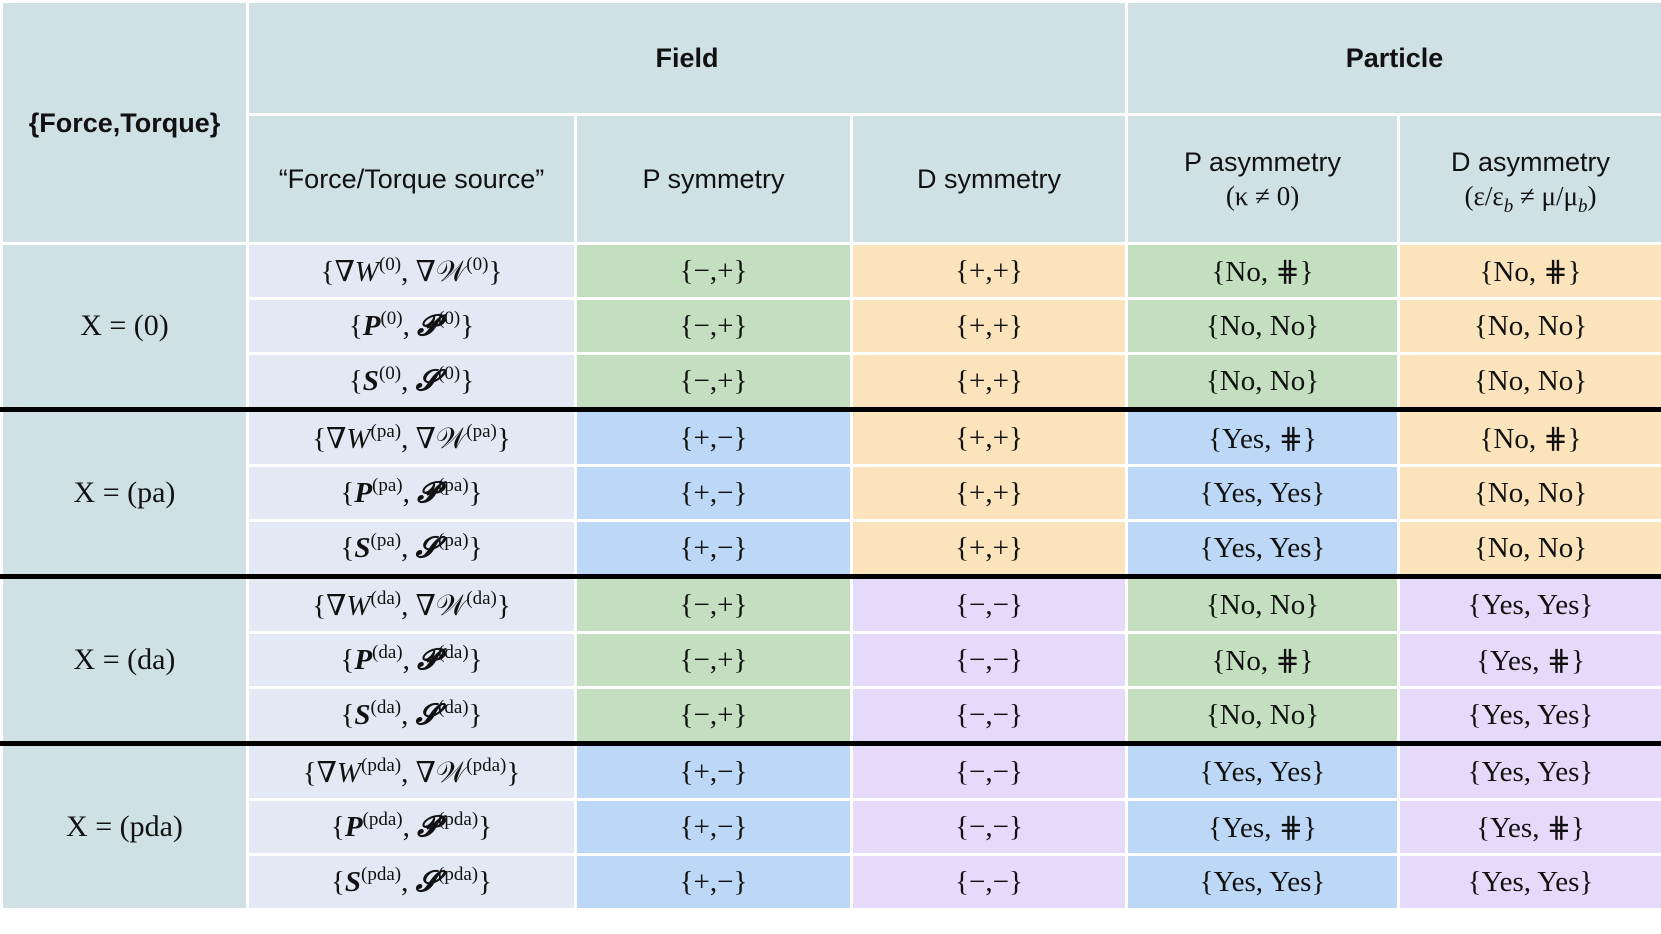  Describe the element at coordinates (713, 179) in the screenshot. I see `p-symmetry-header: P symmetry` at that location.